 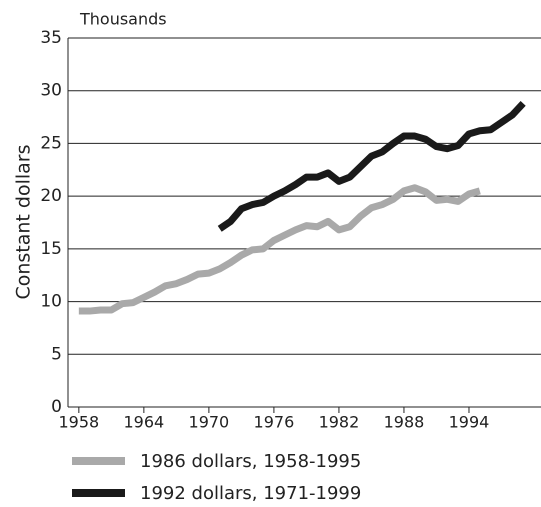 What do you see at coordinates (51, 143) in the screenshot?
I see `y-tick-label: 25` at bounding box center [51, 143].